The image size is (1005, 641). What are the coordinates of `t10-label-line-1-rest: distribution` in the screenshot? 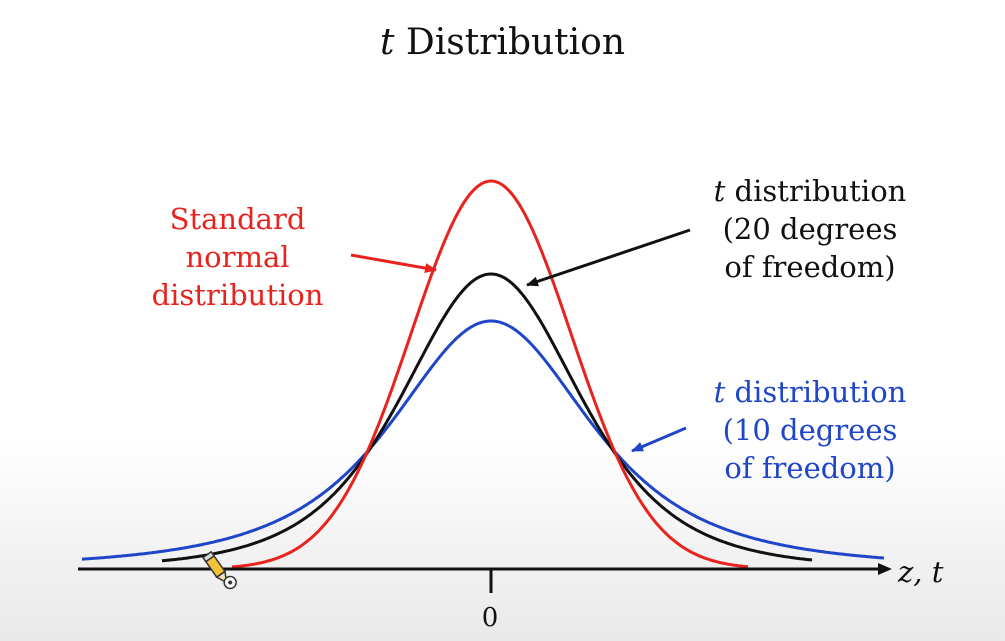 It's located at (816, 392).